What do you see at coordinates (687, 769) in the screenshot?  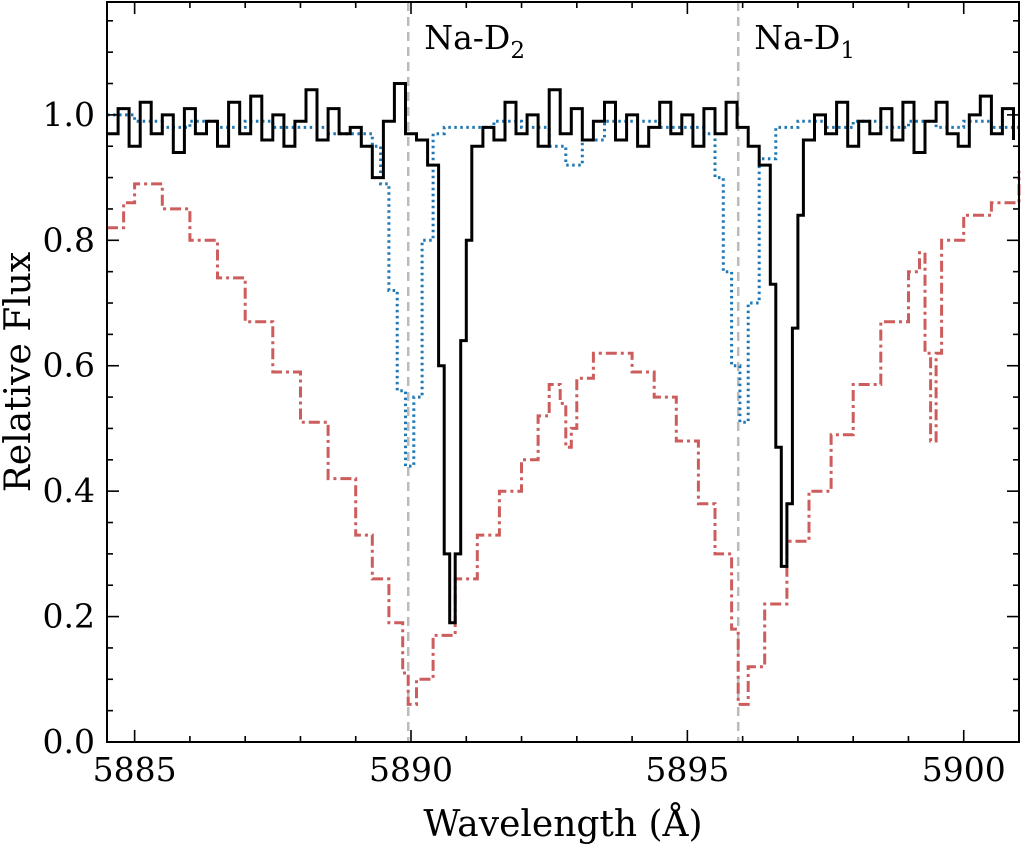 I see `x-tick-label: 5895` at bounding box center [687, 769].